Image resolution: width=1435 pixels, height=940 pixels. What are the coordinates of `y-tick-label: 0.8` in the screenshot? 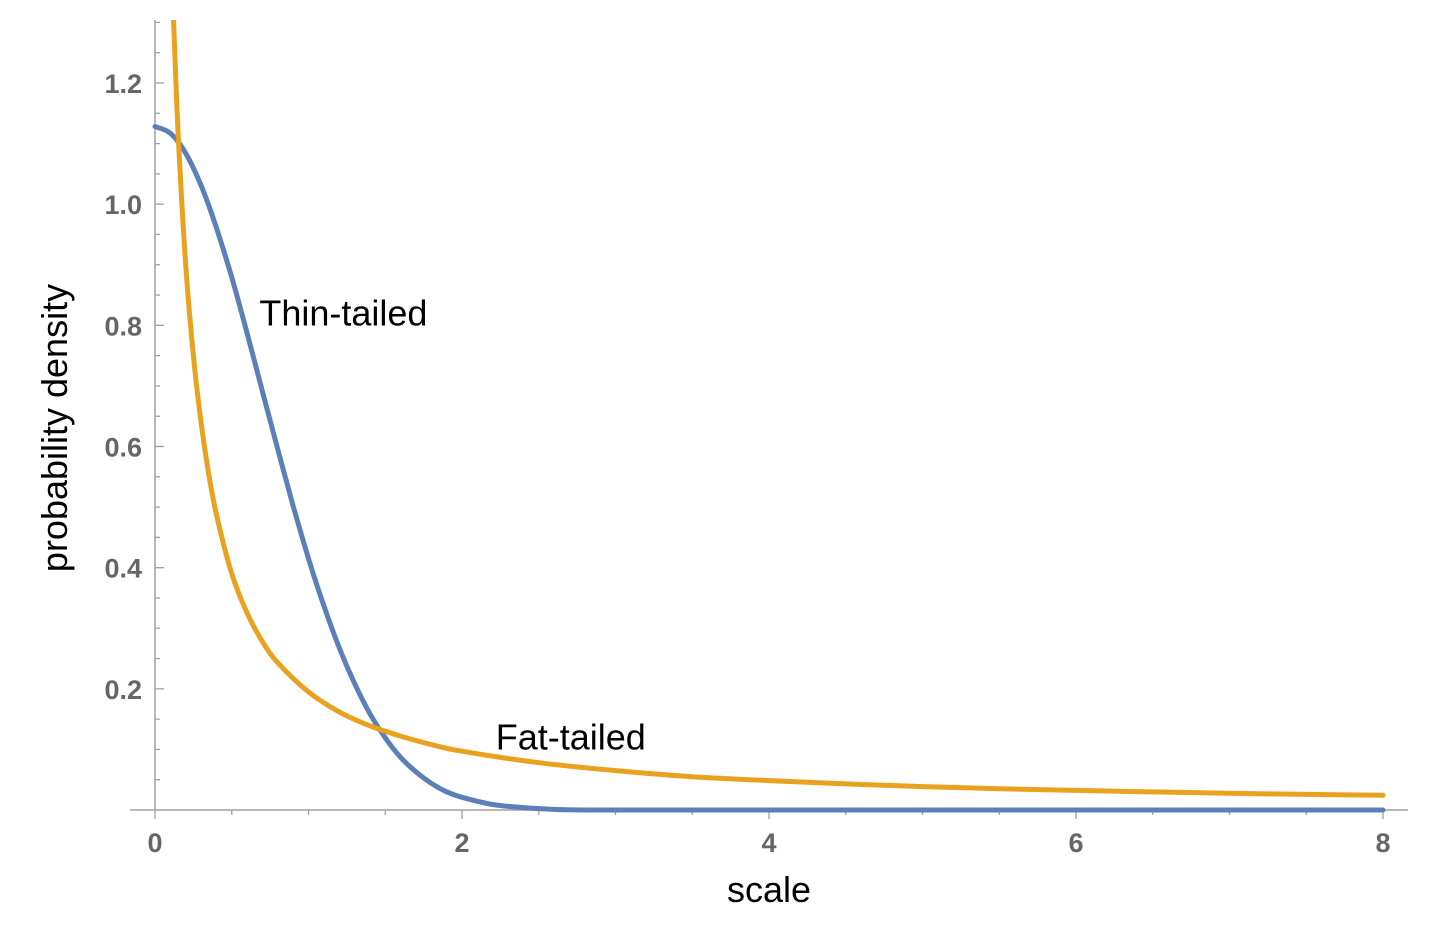 It's located at (123, 326).